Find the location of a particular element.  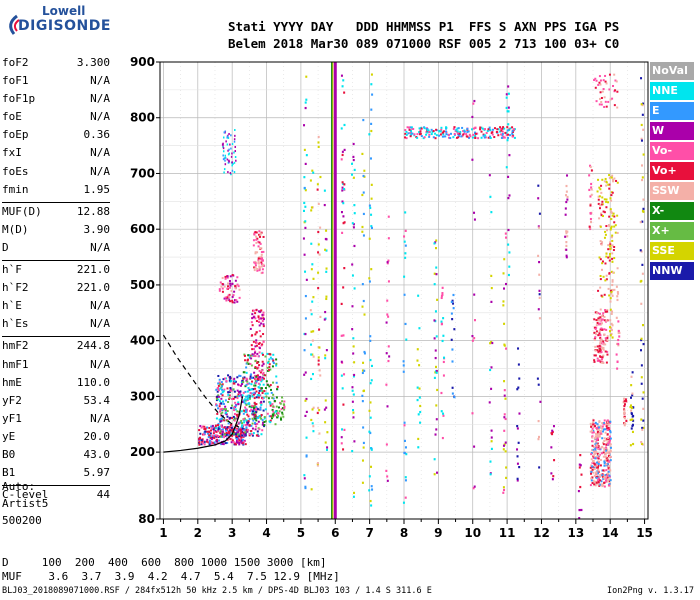

param-row-fxi: fxI N/A is located at coordinates (56, 155).